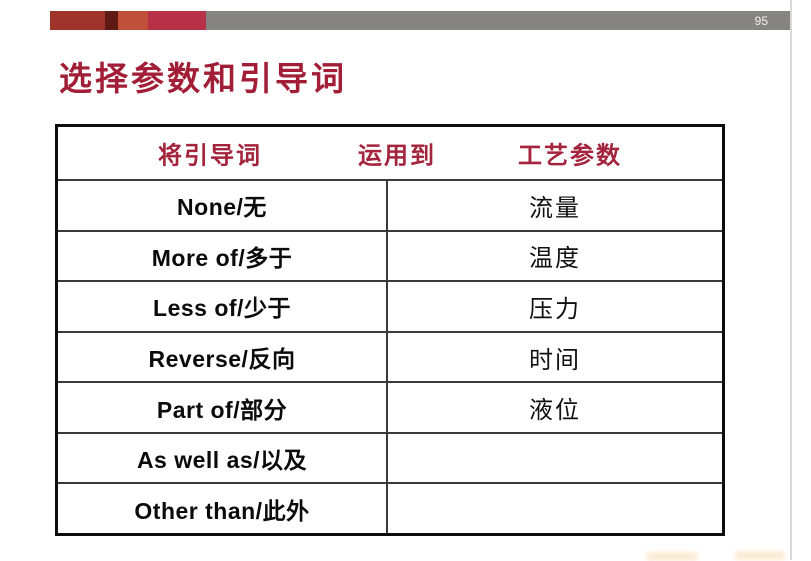  What do you see at coordinates (223, 306) in the screenshot?
I see `guide-word-cell: Less of/少于` at bounding box center [223, 306].